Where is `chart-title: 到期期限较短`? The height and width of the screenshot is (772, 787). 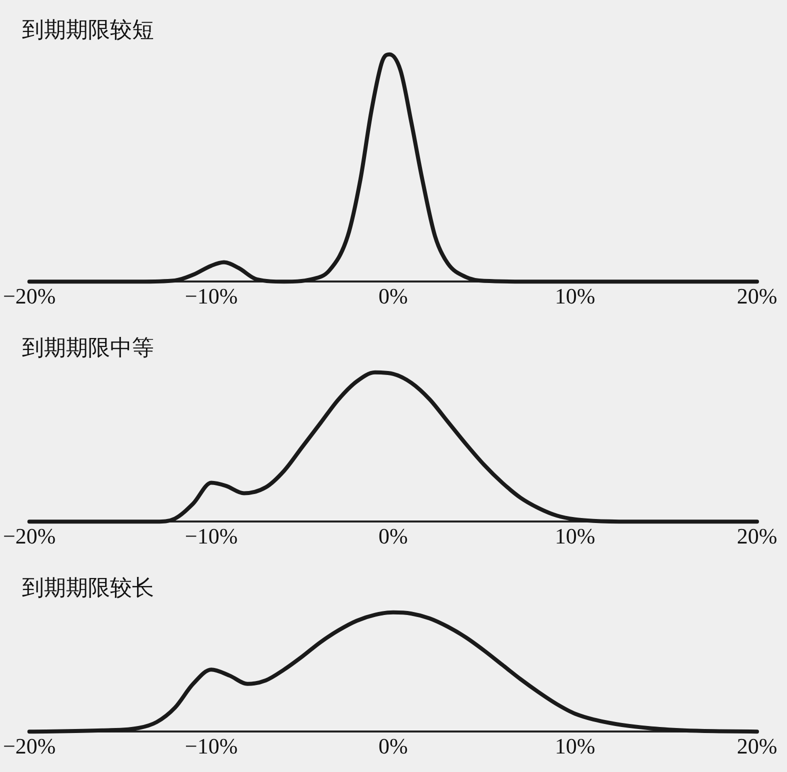 chart-title: 到期期限较短 is located at coordinates (88, 30).